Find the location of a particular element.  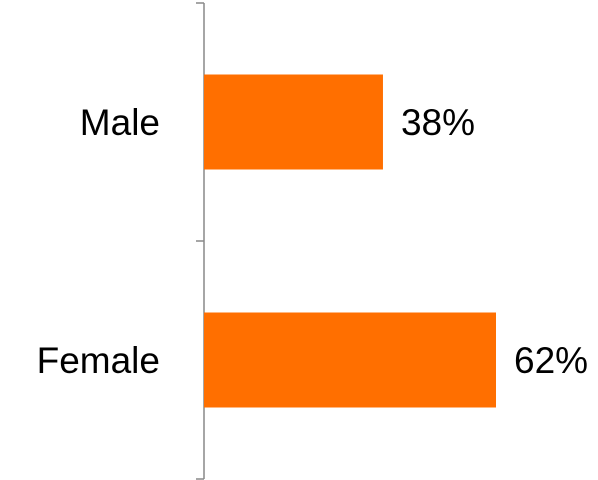

category-labels: Male Female is located at coordinates (98, 241).